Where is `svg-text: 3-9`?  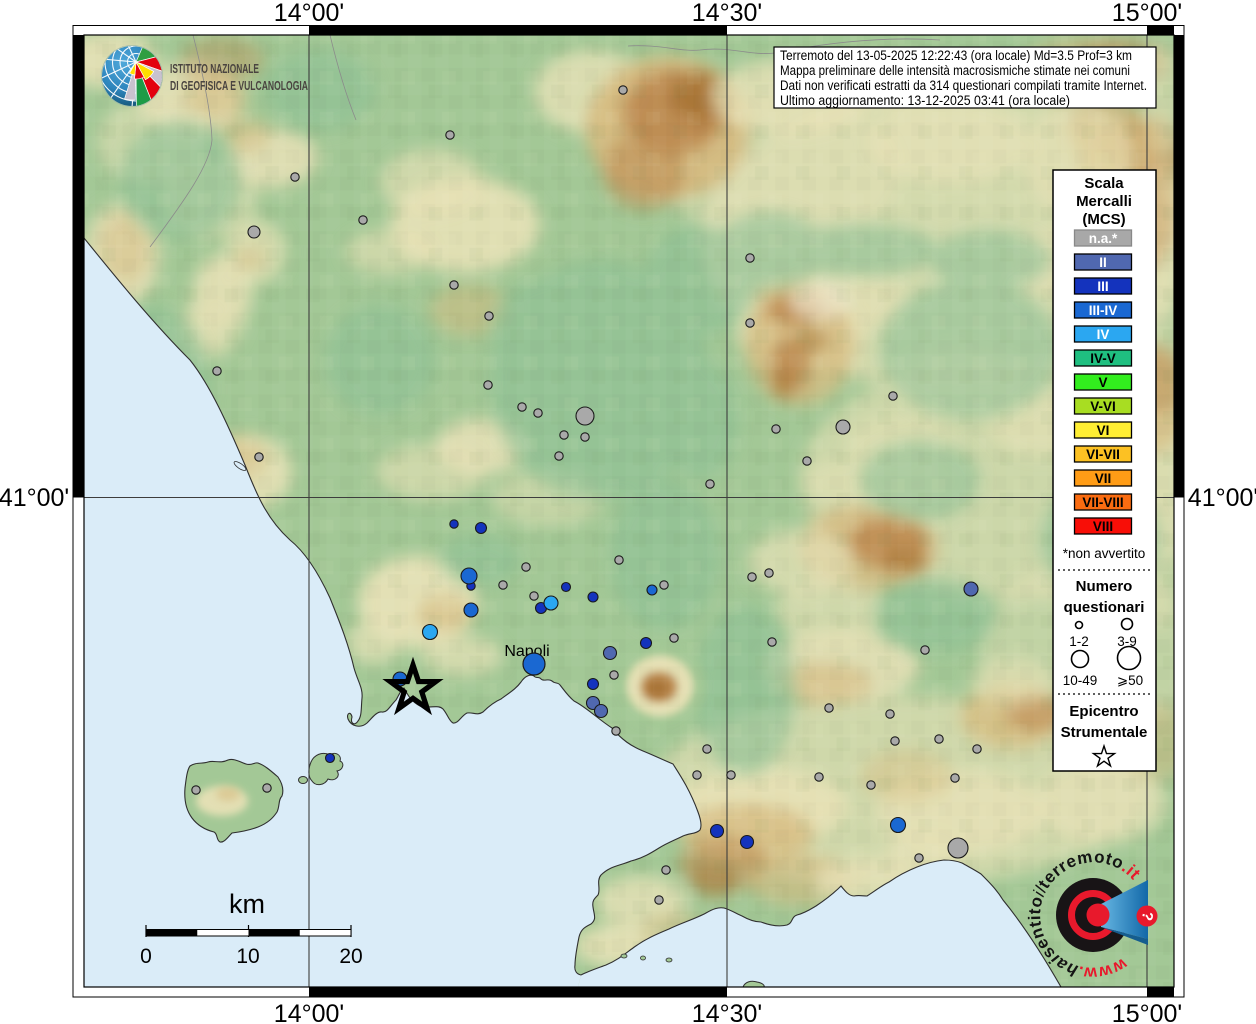
svg-text: 3-9 is located at coordinates (1127, 641).